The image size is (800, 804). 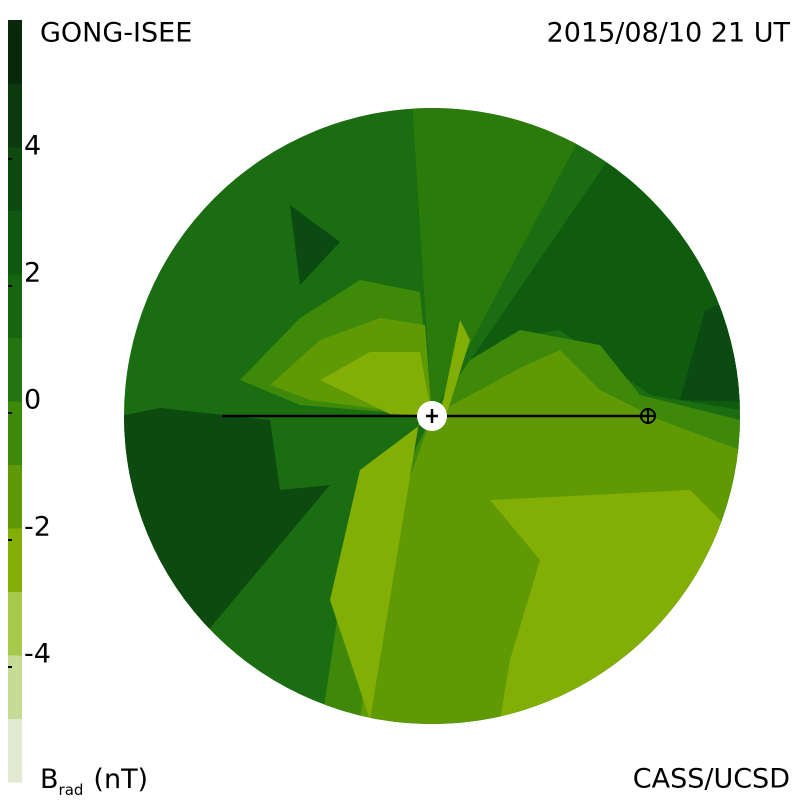 I want to click on colorbar: 4 2 0 -2 -4, so click(x=29, y=401).